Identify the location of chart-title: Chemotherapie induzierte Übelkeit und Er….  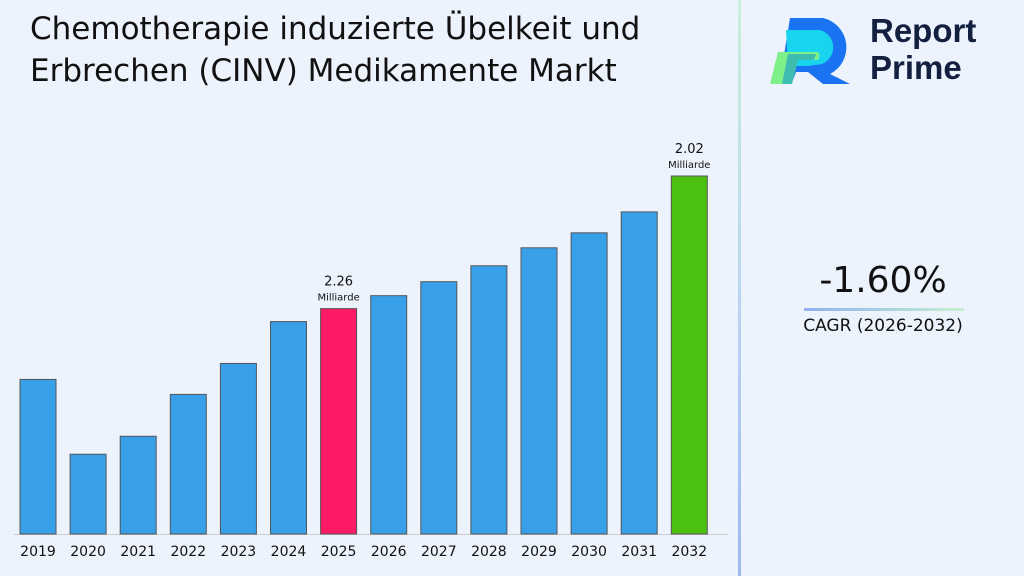
(335, 50).